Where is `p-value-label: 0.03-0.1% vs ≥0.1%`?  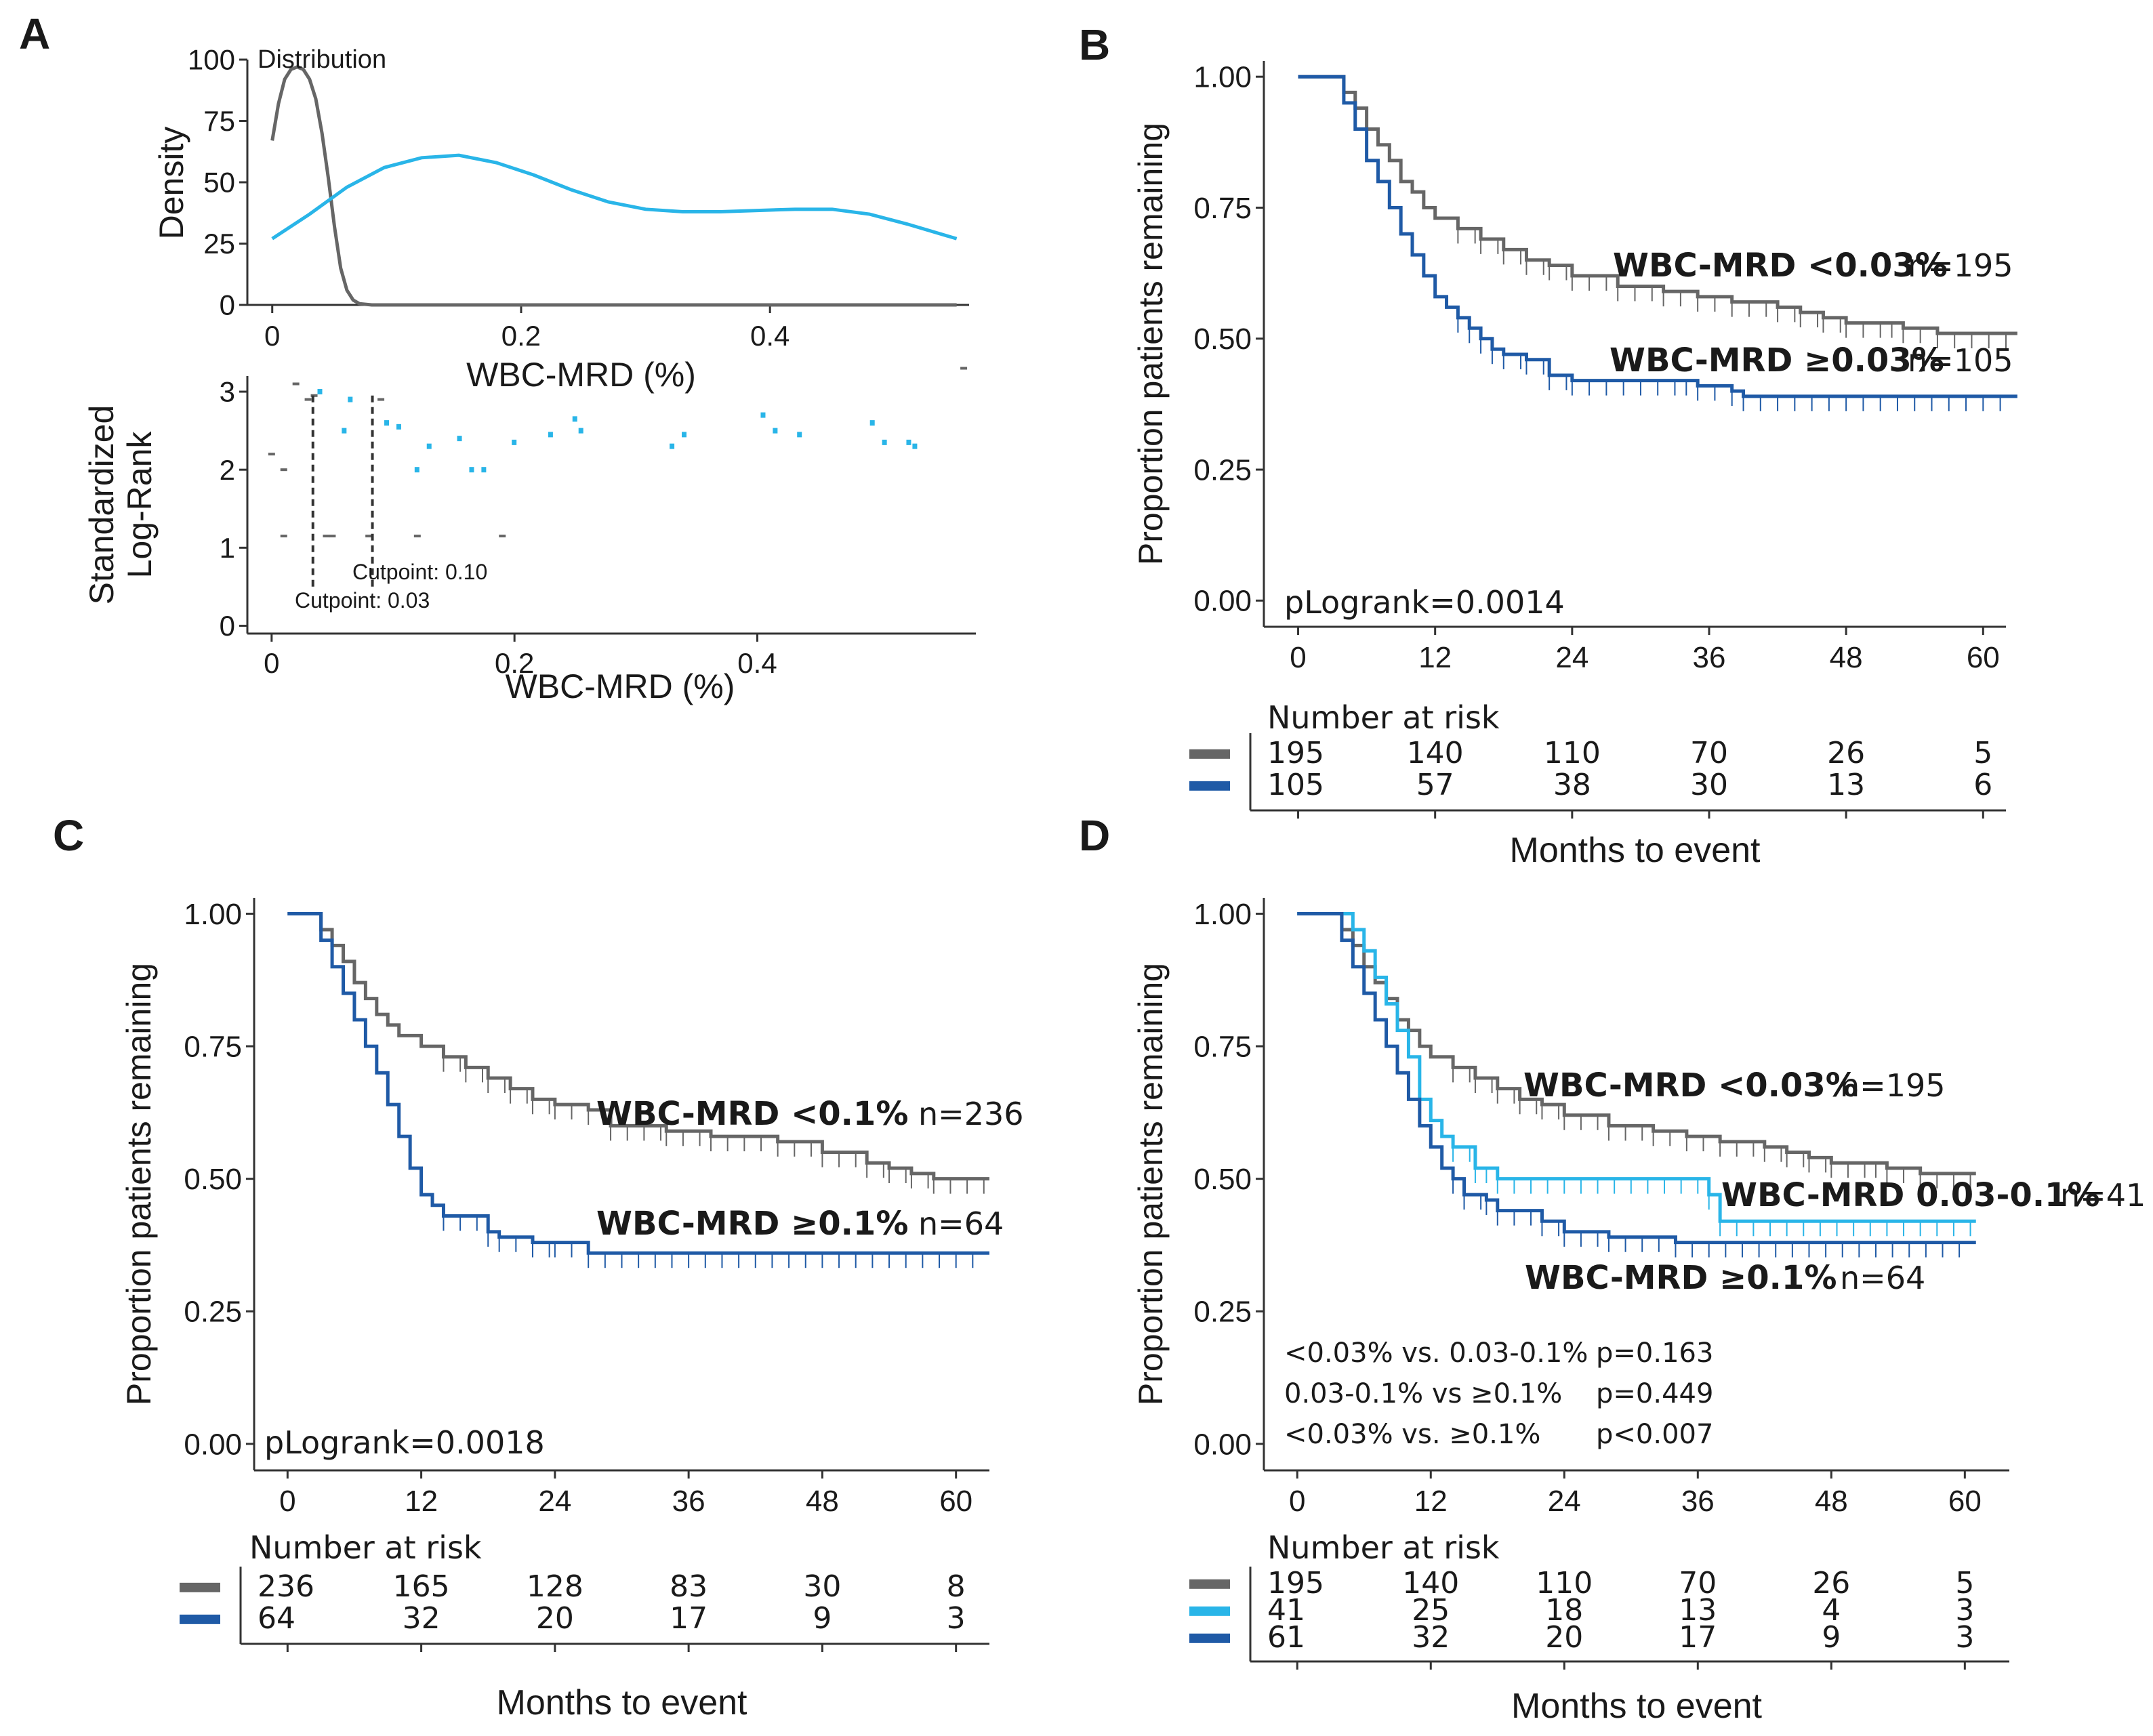 p-value-label: 0.03-0.1% vs ≥0.1% is located at coordinates (1423, 1393).